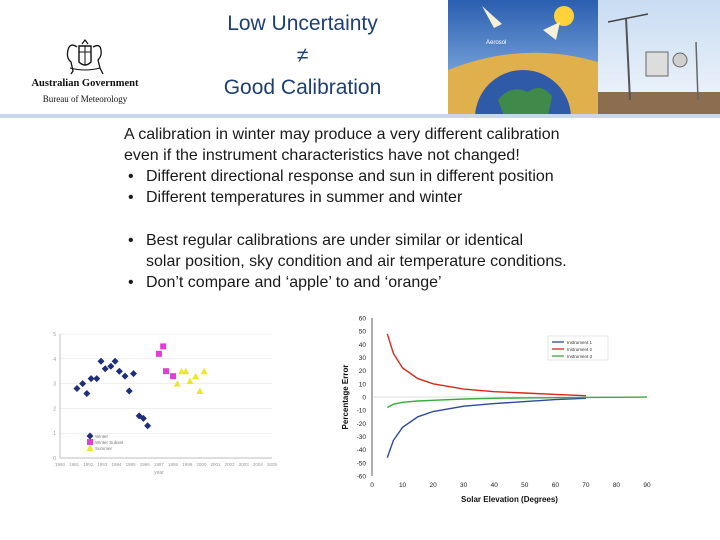  I want to click on x-tick-label: 1997, so click(159, 464).